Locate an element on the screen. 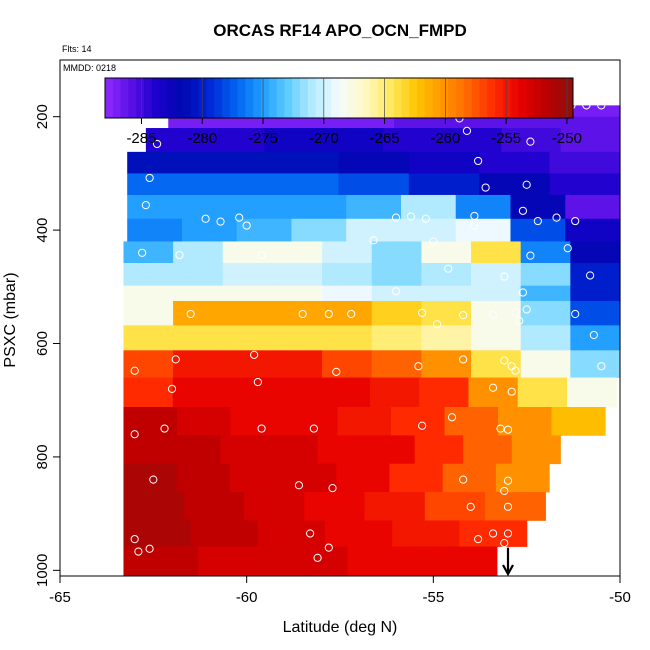 Image resolution: width=650 pixels, height=650 pixels. x-tick-label: -50 is located at coordinates (620, 597).